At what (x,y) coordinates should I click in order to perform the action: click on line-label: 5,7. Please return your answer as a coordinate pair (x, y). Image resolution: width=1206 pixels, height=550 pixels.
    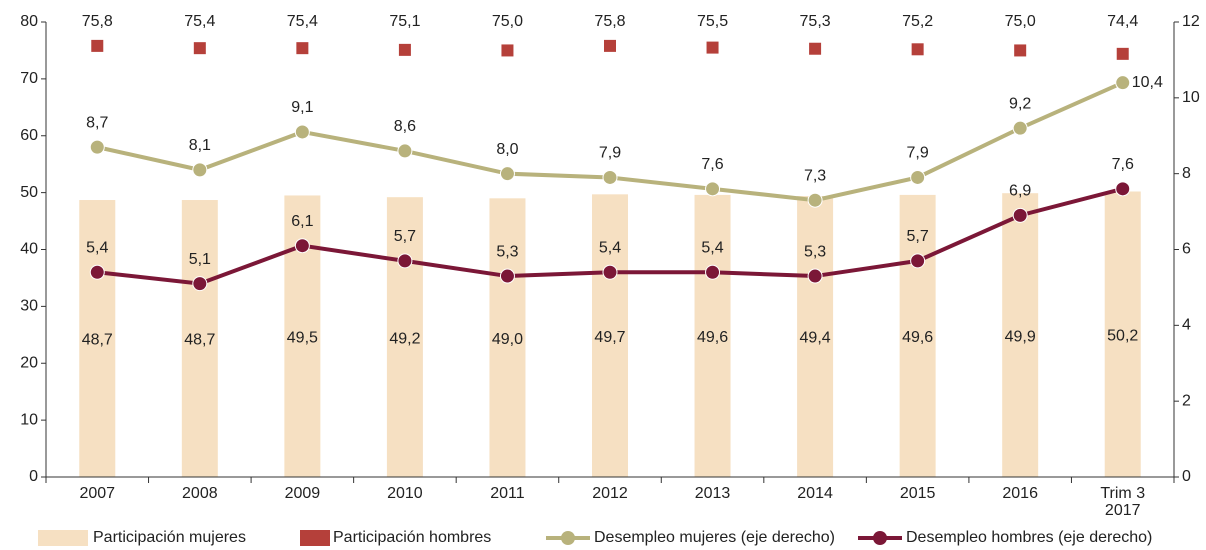
    Looking at the image, I should click on (405, 236).